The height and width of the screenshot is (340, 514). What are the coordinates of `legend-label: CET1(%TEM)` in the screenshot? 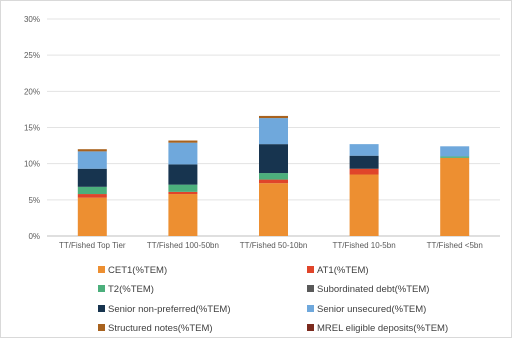 It's located at (137, 270).